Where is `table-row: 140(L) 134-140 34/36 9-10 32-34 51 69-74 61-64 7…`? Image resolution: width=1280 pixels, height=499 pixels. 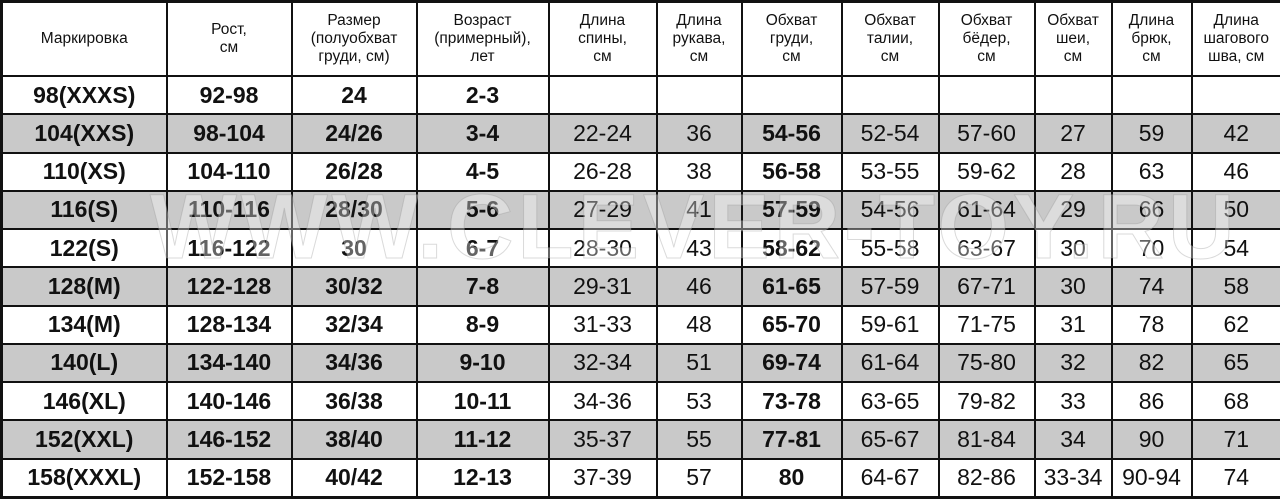
table-row: 140(L) 134-140 34/36 9-10 32-34 51 69-74 61-64 7… is located at coordinates (640, 363).